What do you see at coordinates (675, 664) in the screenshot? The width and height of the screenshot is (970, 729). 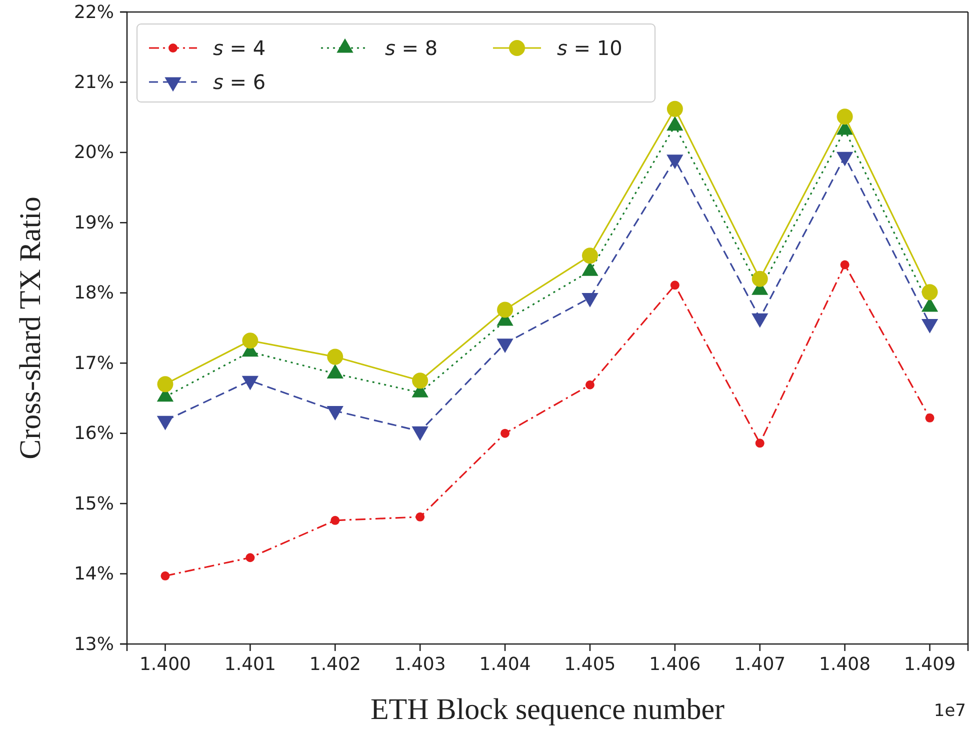 I see `x-tick-label: 1.406` at bounding box center [675, 664].